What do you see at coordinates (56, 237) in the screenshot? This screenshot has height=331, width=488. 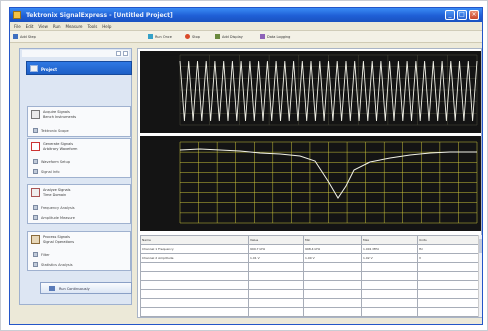 I see `group-title: Process Signals` at bounding box center [56, 237].